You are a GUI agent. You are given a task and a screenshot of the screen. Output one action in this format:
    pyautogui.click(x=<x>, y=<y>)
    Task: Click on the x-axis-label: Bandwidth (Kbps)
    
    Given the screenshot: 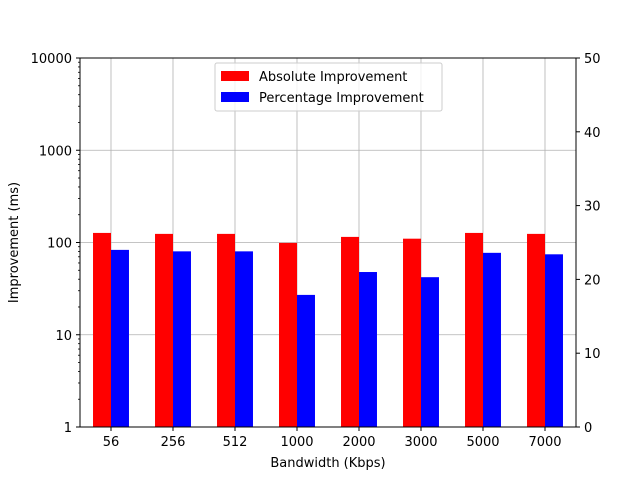 What is the action you would take?
    pyautogui.click(x=327, y=463)
    